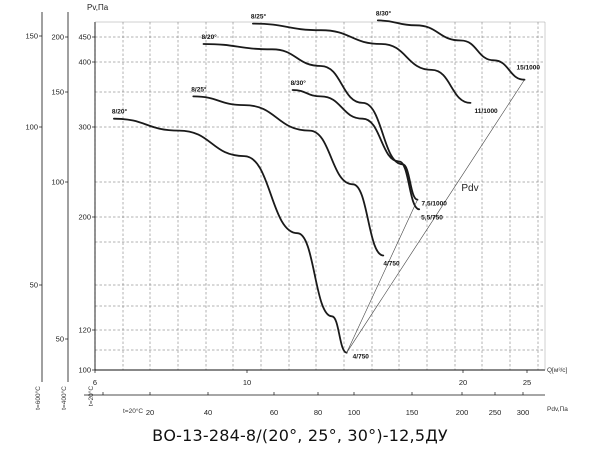 Image resolution: width=600 pixels, height=464 pixels. Describe the element at coordinates (274, 412) in the screenshot. I see `pdv-tick-label: 60` at that location.